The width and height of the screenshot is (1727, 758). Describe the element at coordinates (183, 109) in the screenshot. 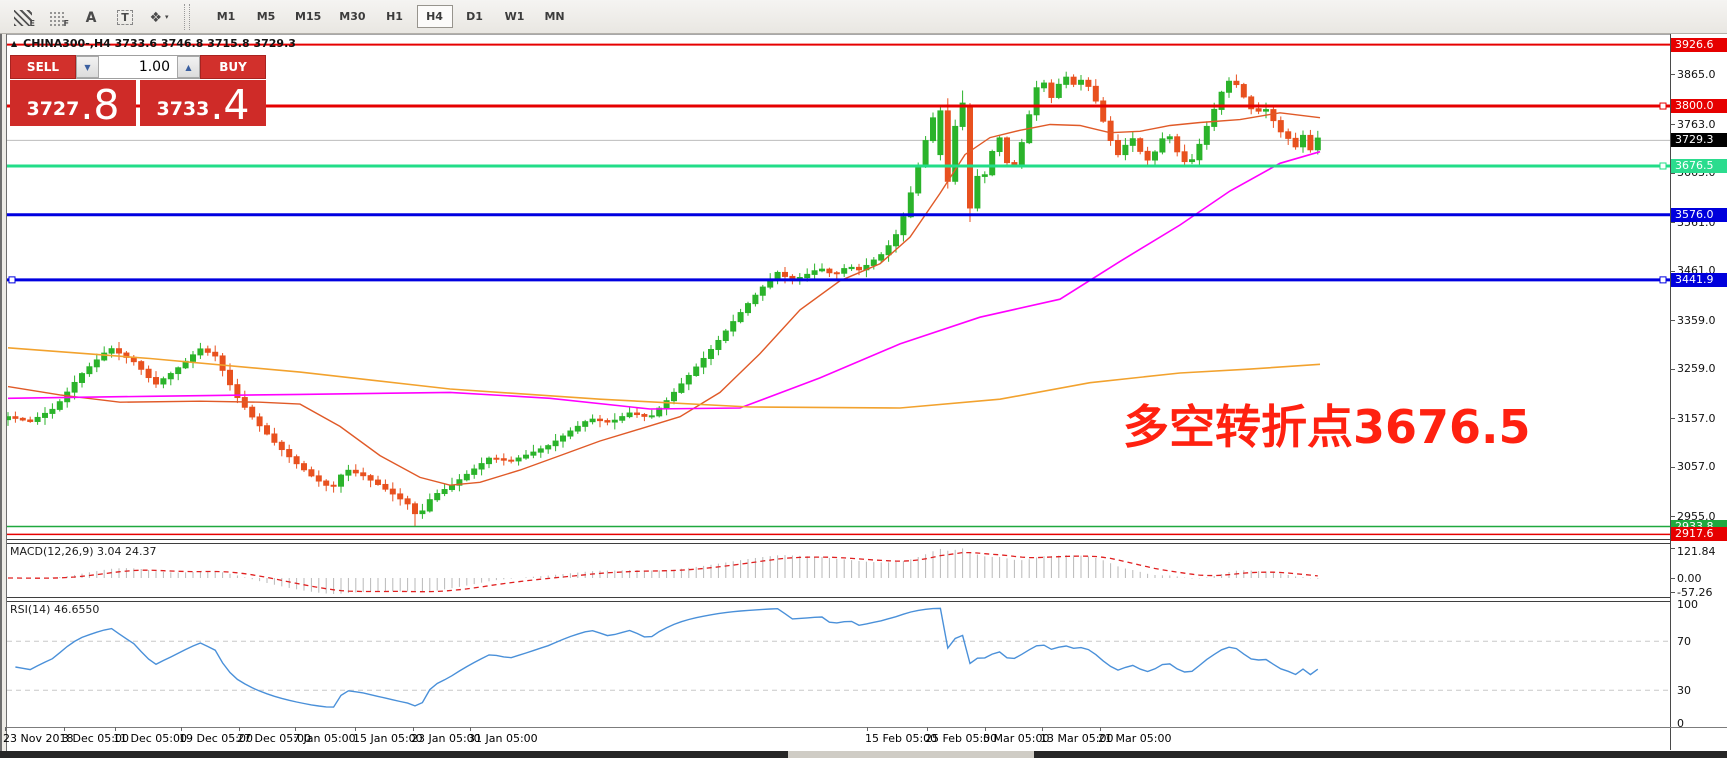

I see `buy-price-main: 3733` at that location.